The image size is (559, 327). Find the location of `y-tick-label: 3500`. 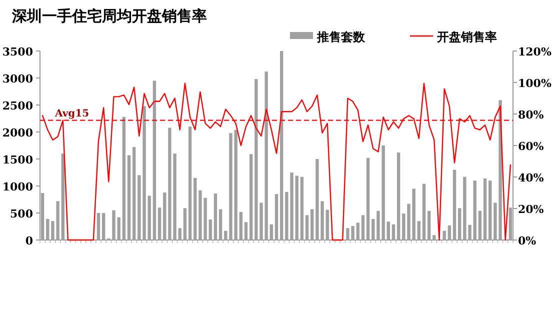

y-tick-label: 3500 is located at coordinates (18, 52).